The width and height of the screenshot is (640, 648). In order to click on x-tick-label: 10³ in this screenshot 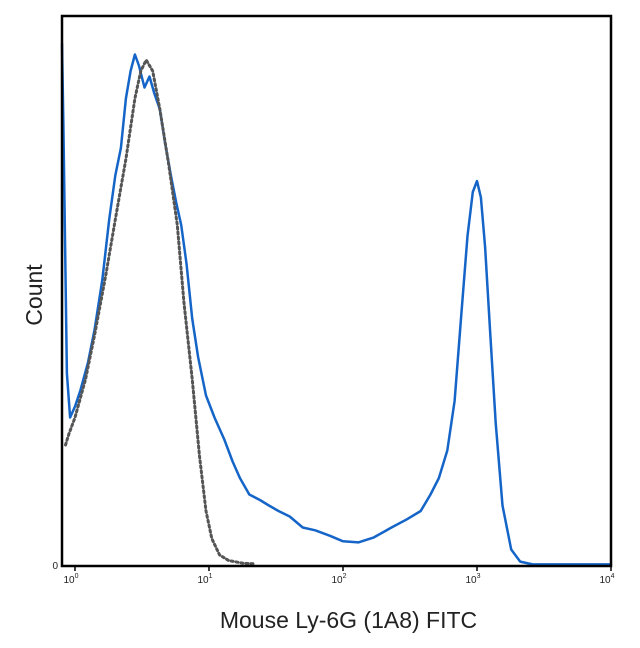, I will do `click(472, 579)`.